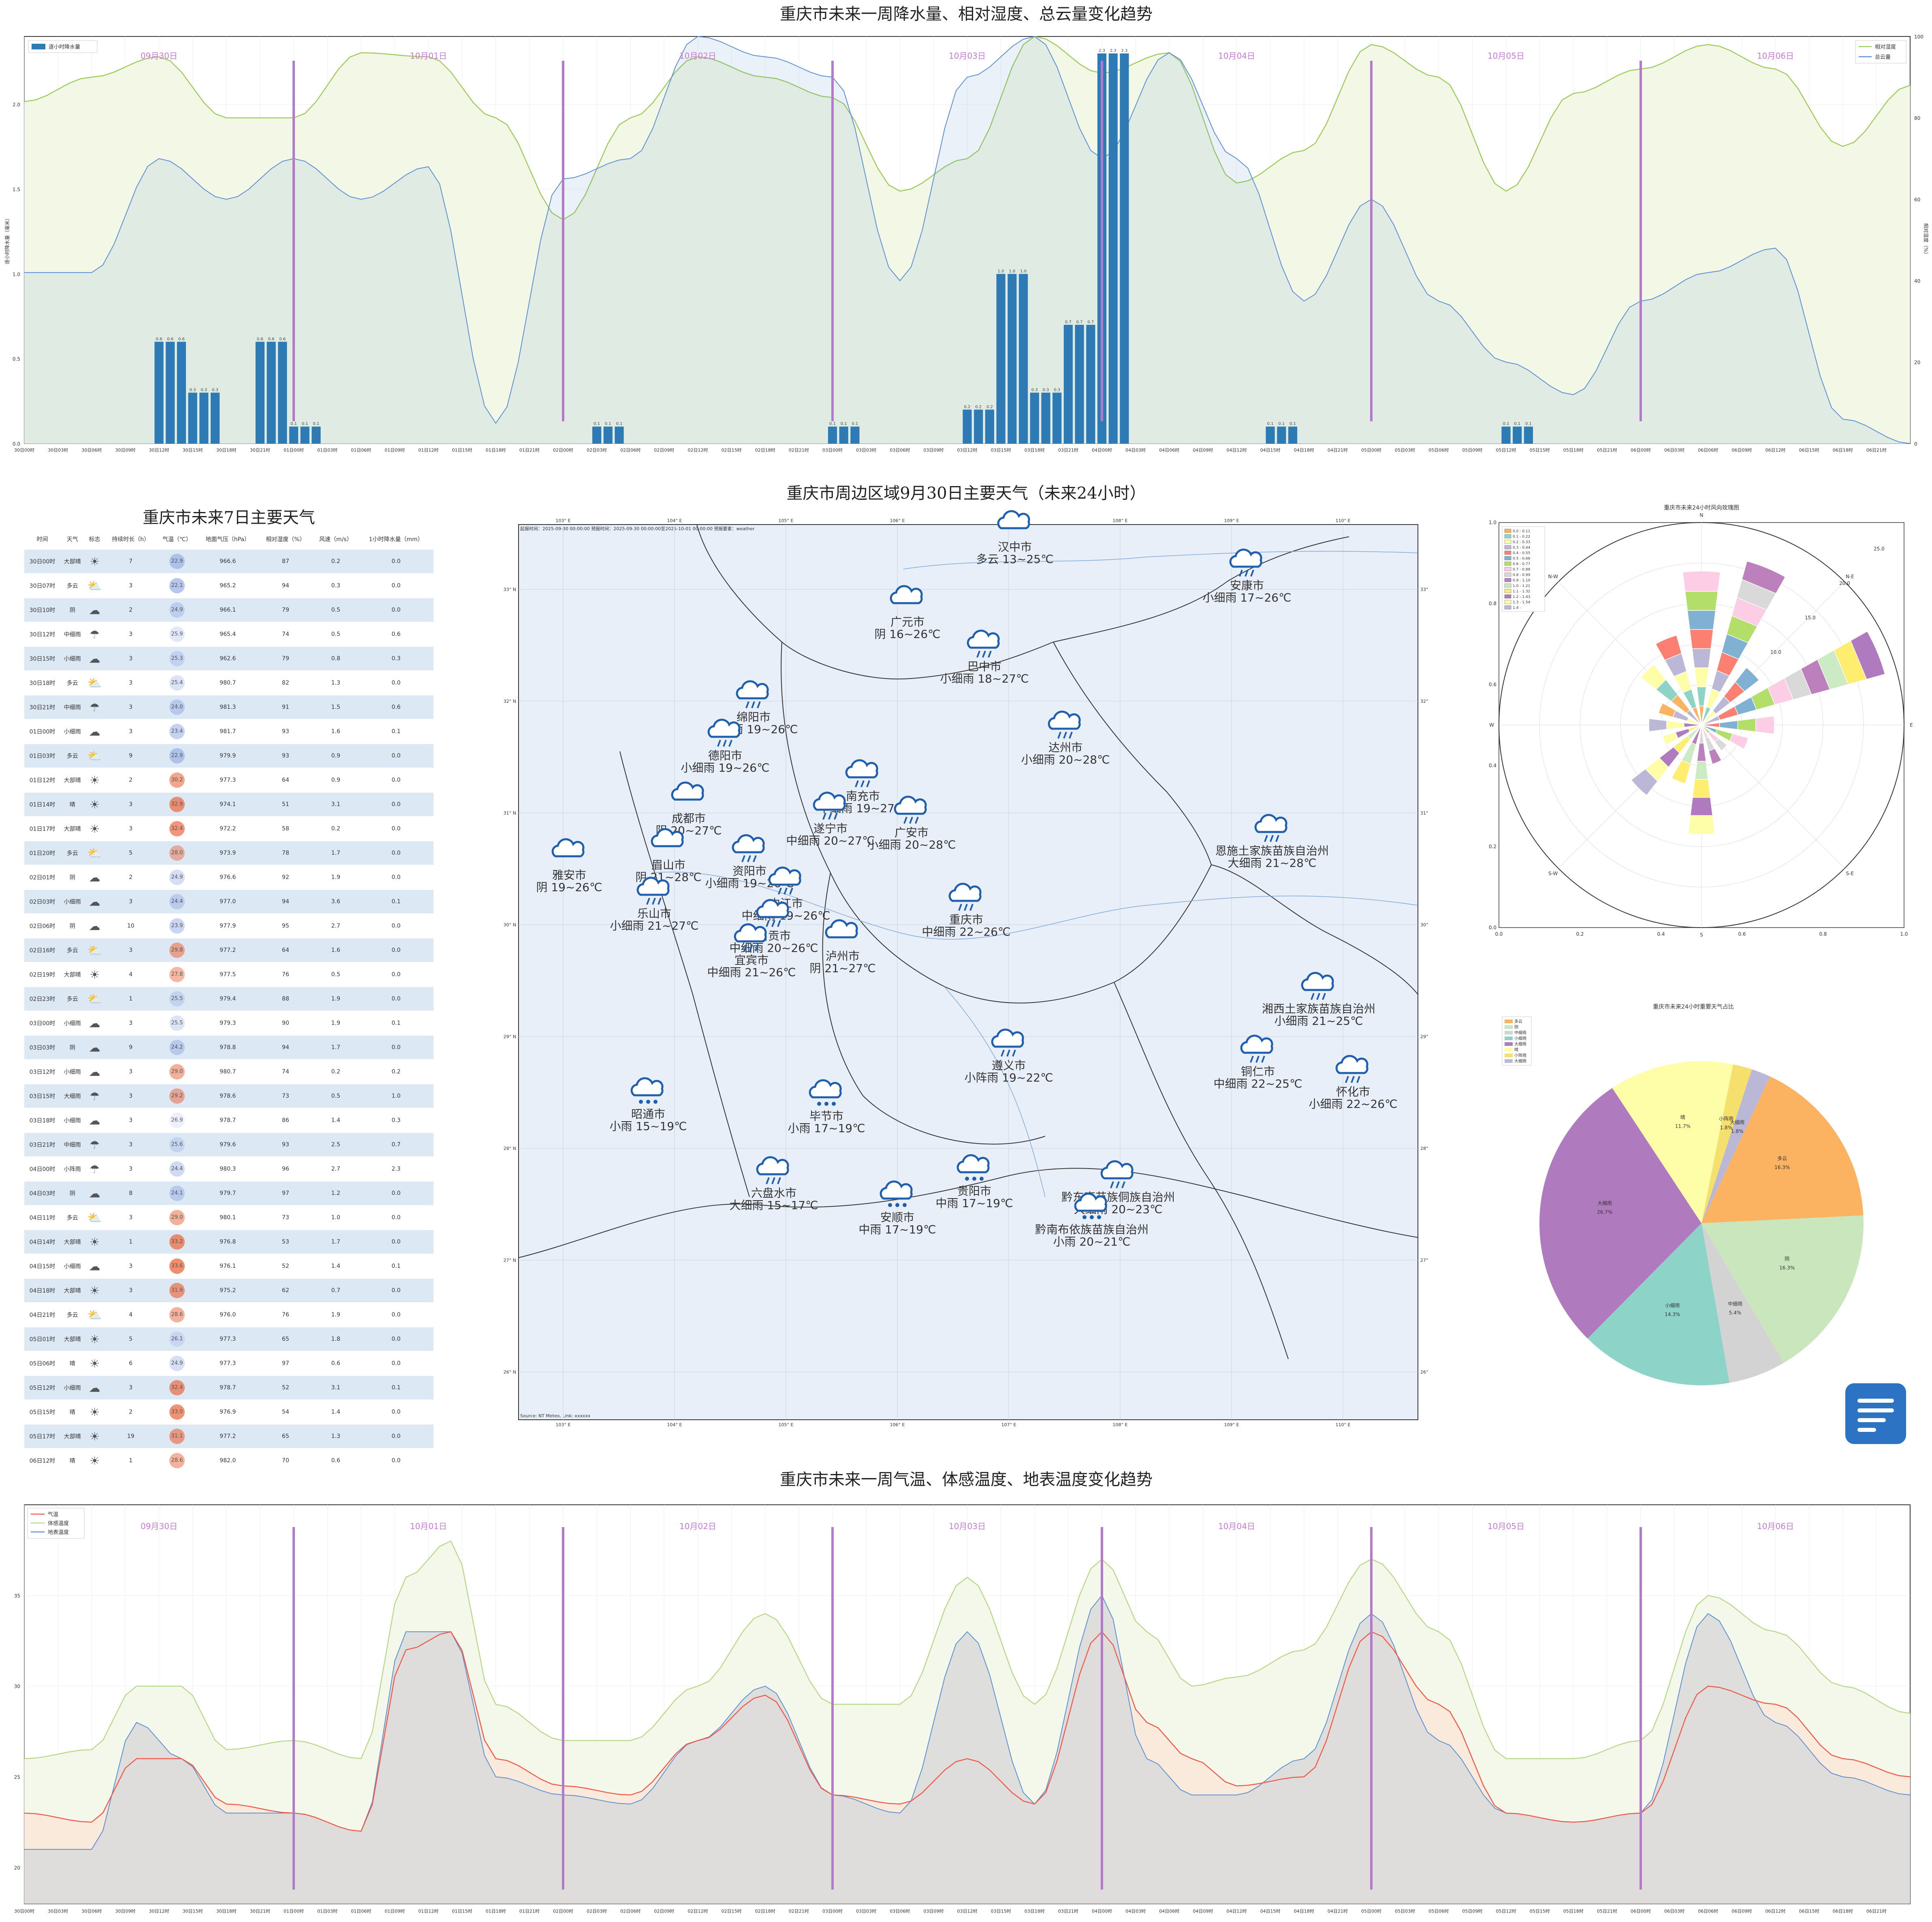 The width and height of the screenshot is (1932, 1922). I want to click on precip-bar-label: 0.6, so click(181, 339).